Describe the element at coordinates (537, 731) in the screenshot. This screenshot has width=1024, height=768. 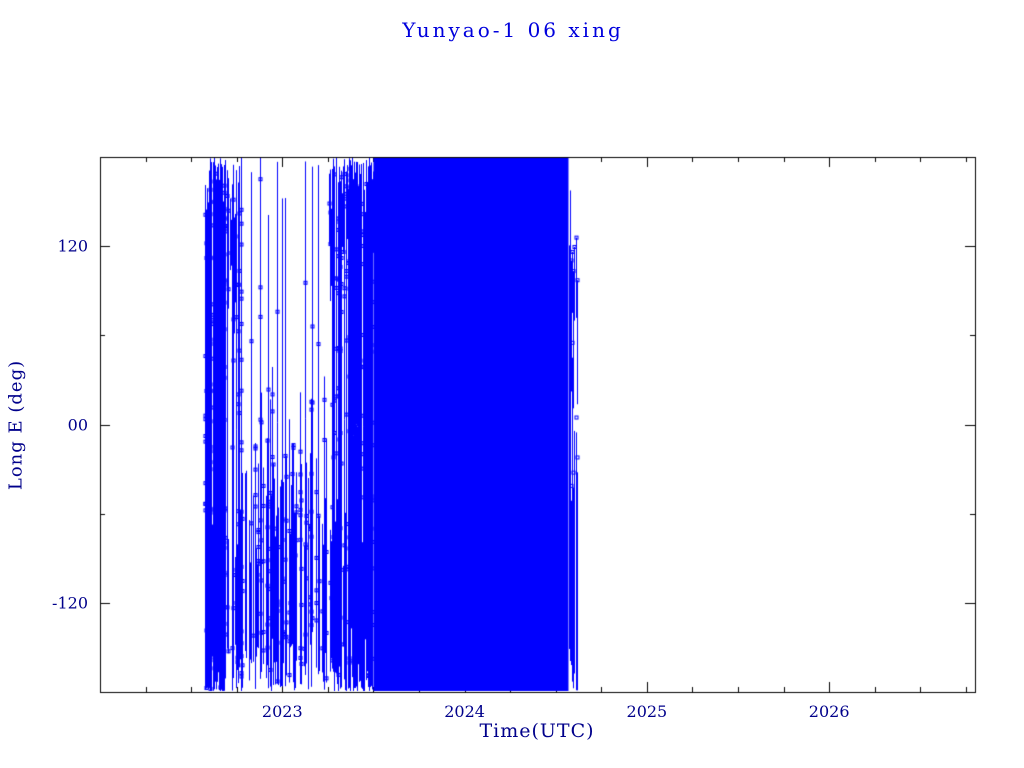
I see `x-axis-label: Time(UTC)` at that location.